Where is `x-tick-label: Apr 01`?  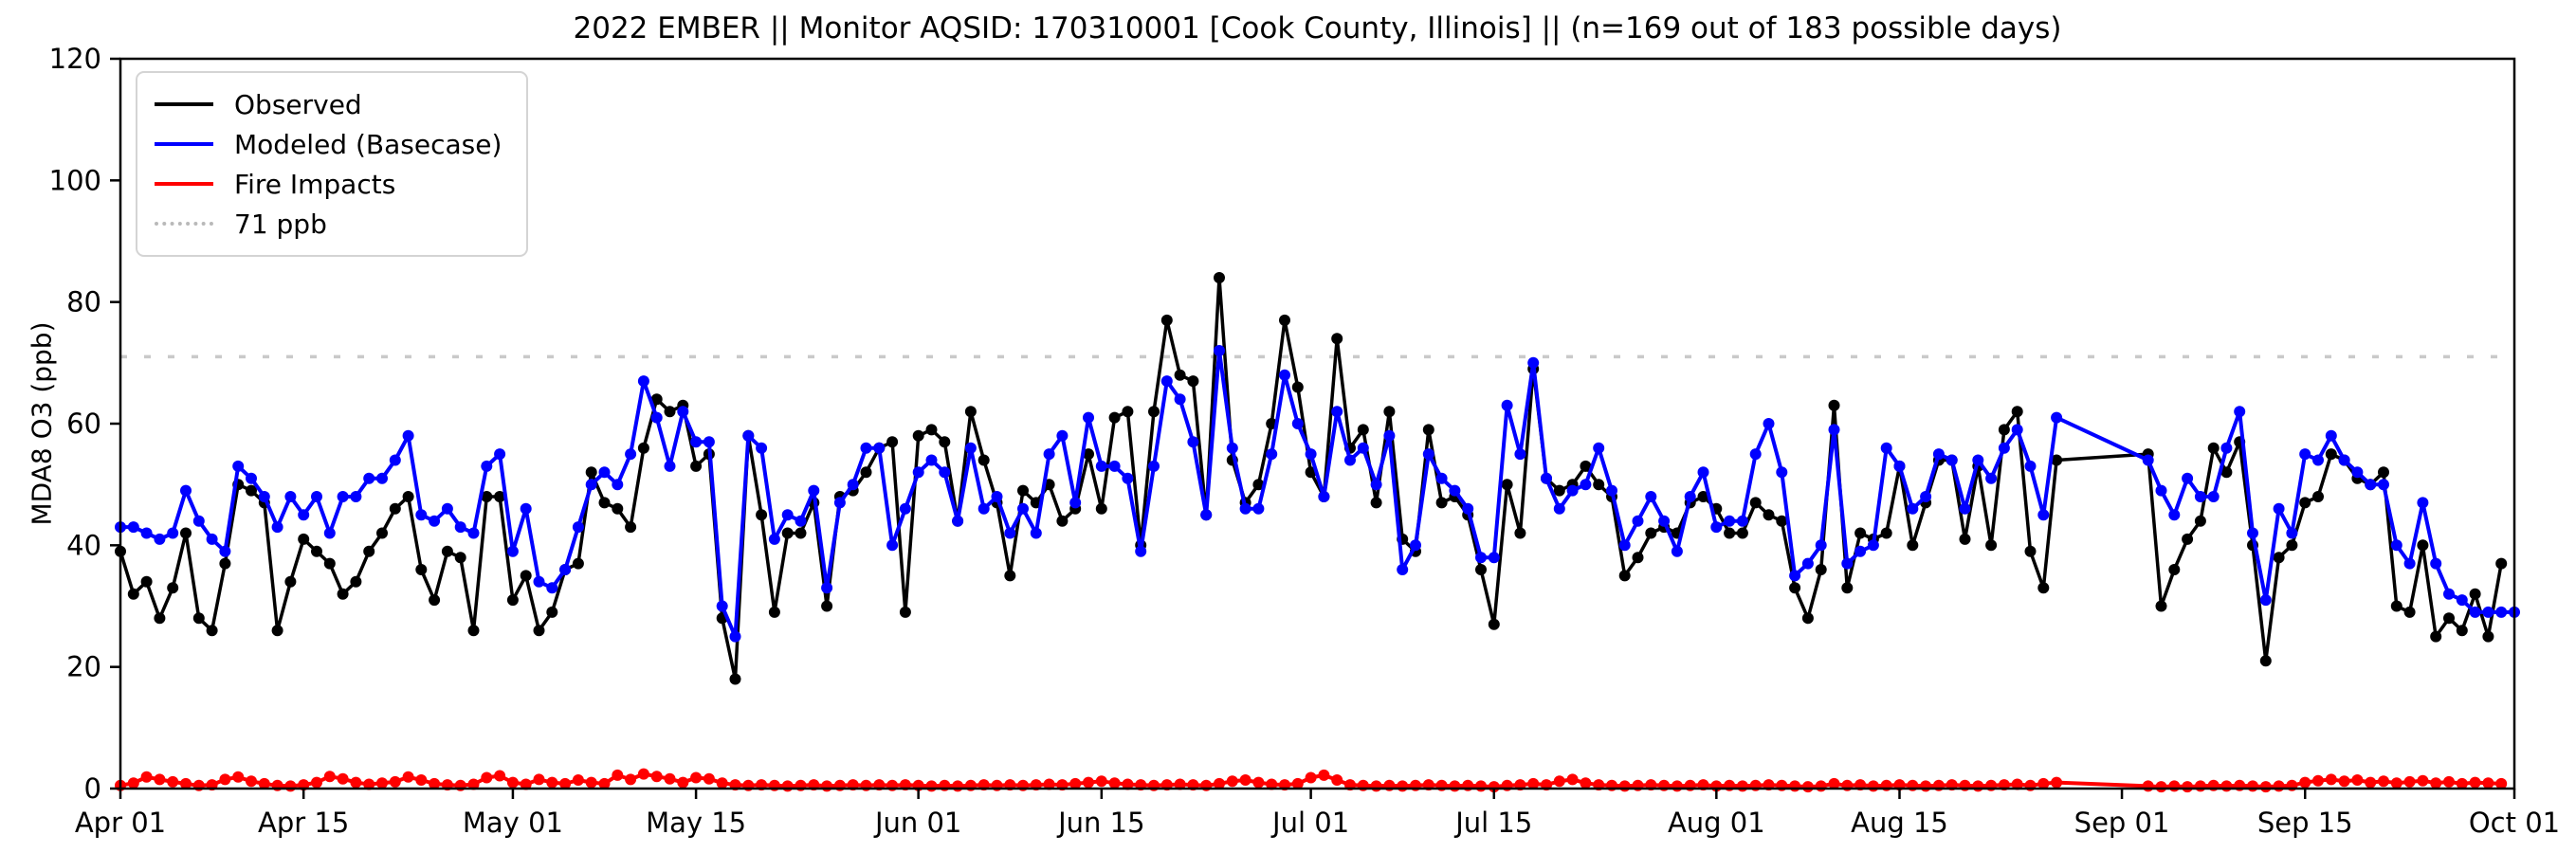
x-tick-label: Apr 01 is located at coordinates (120, 823).